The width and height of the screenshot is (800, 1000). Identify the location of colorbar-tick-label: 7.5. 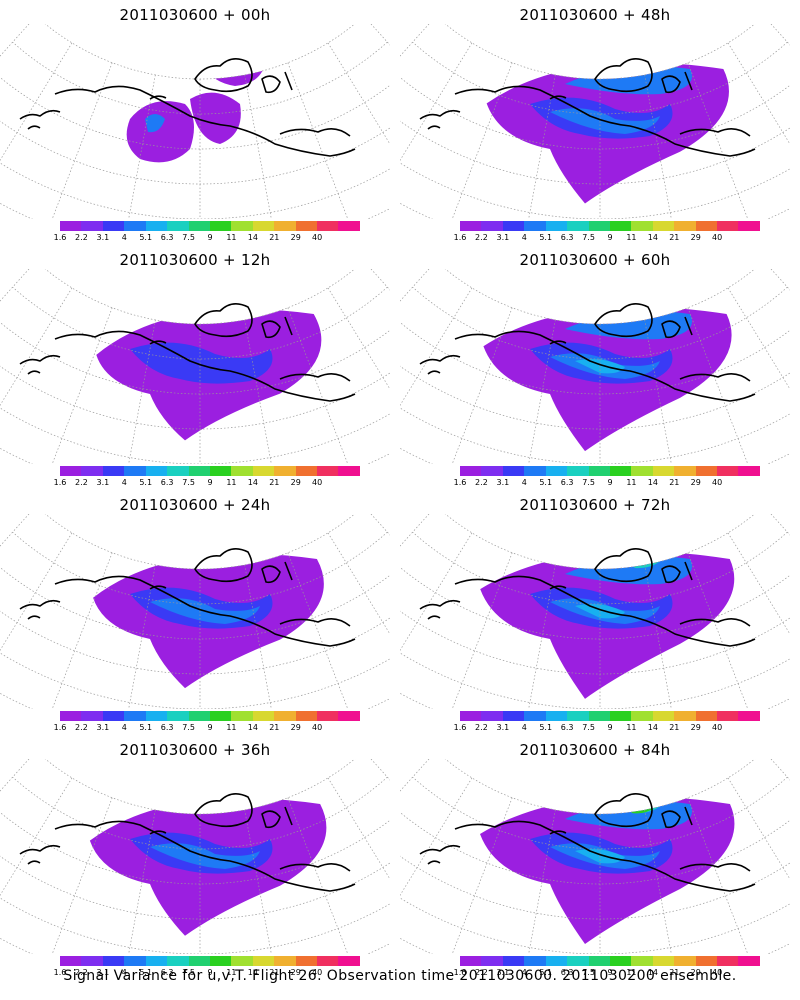
(188, 237).